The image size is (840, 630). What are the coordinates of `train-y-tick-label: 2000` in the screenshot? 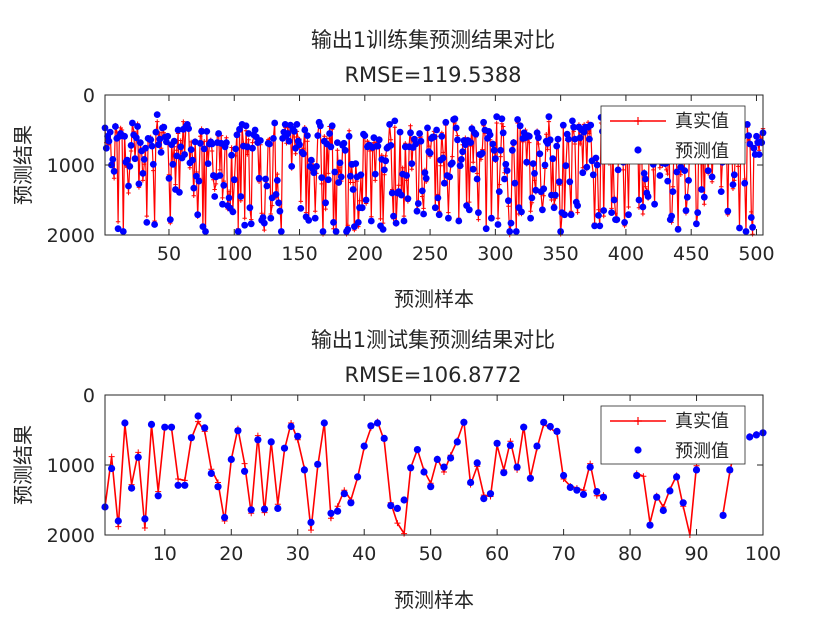 It's located at (71, 236).